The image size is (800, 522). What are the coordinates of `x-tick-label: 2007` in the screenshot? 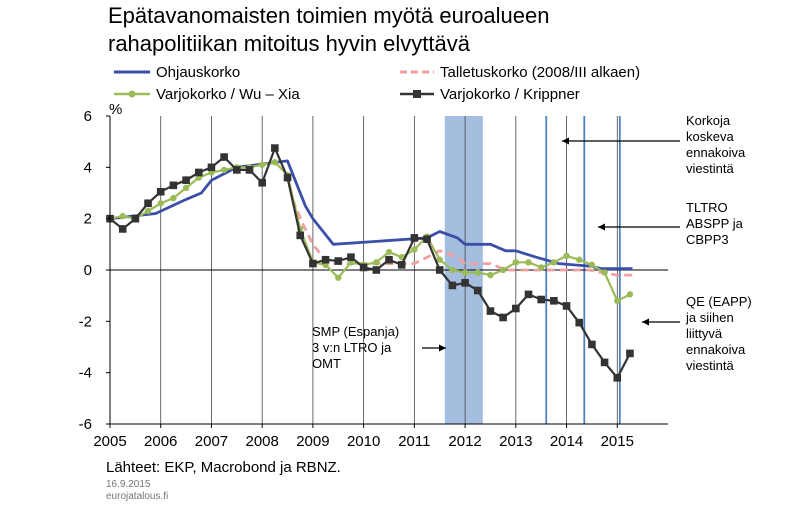 It's located at (211, 441).